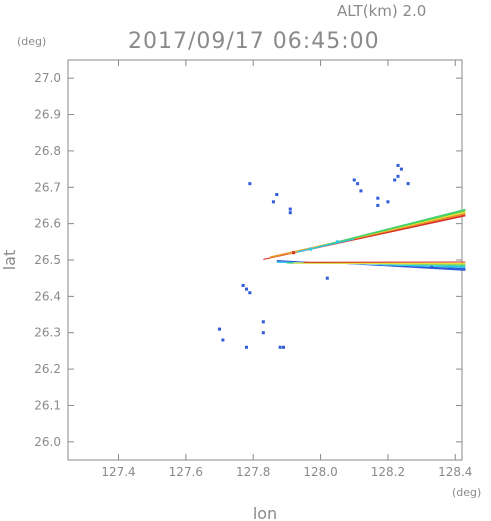  What do you see at coordinates (381, 11) in the screenshot?
I see `altitude-label: ALT(km) 2.0` at bounding box center [381, 11].